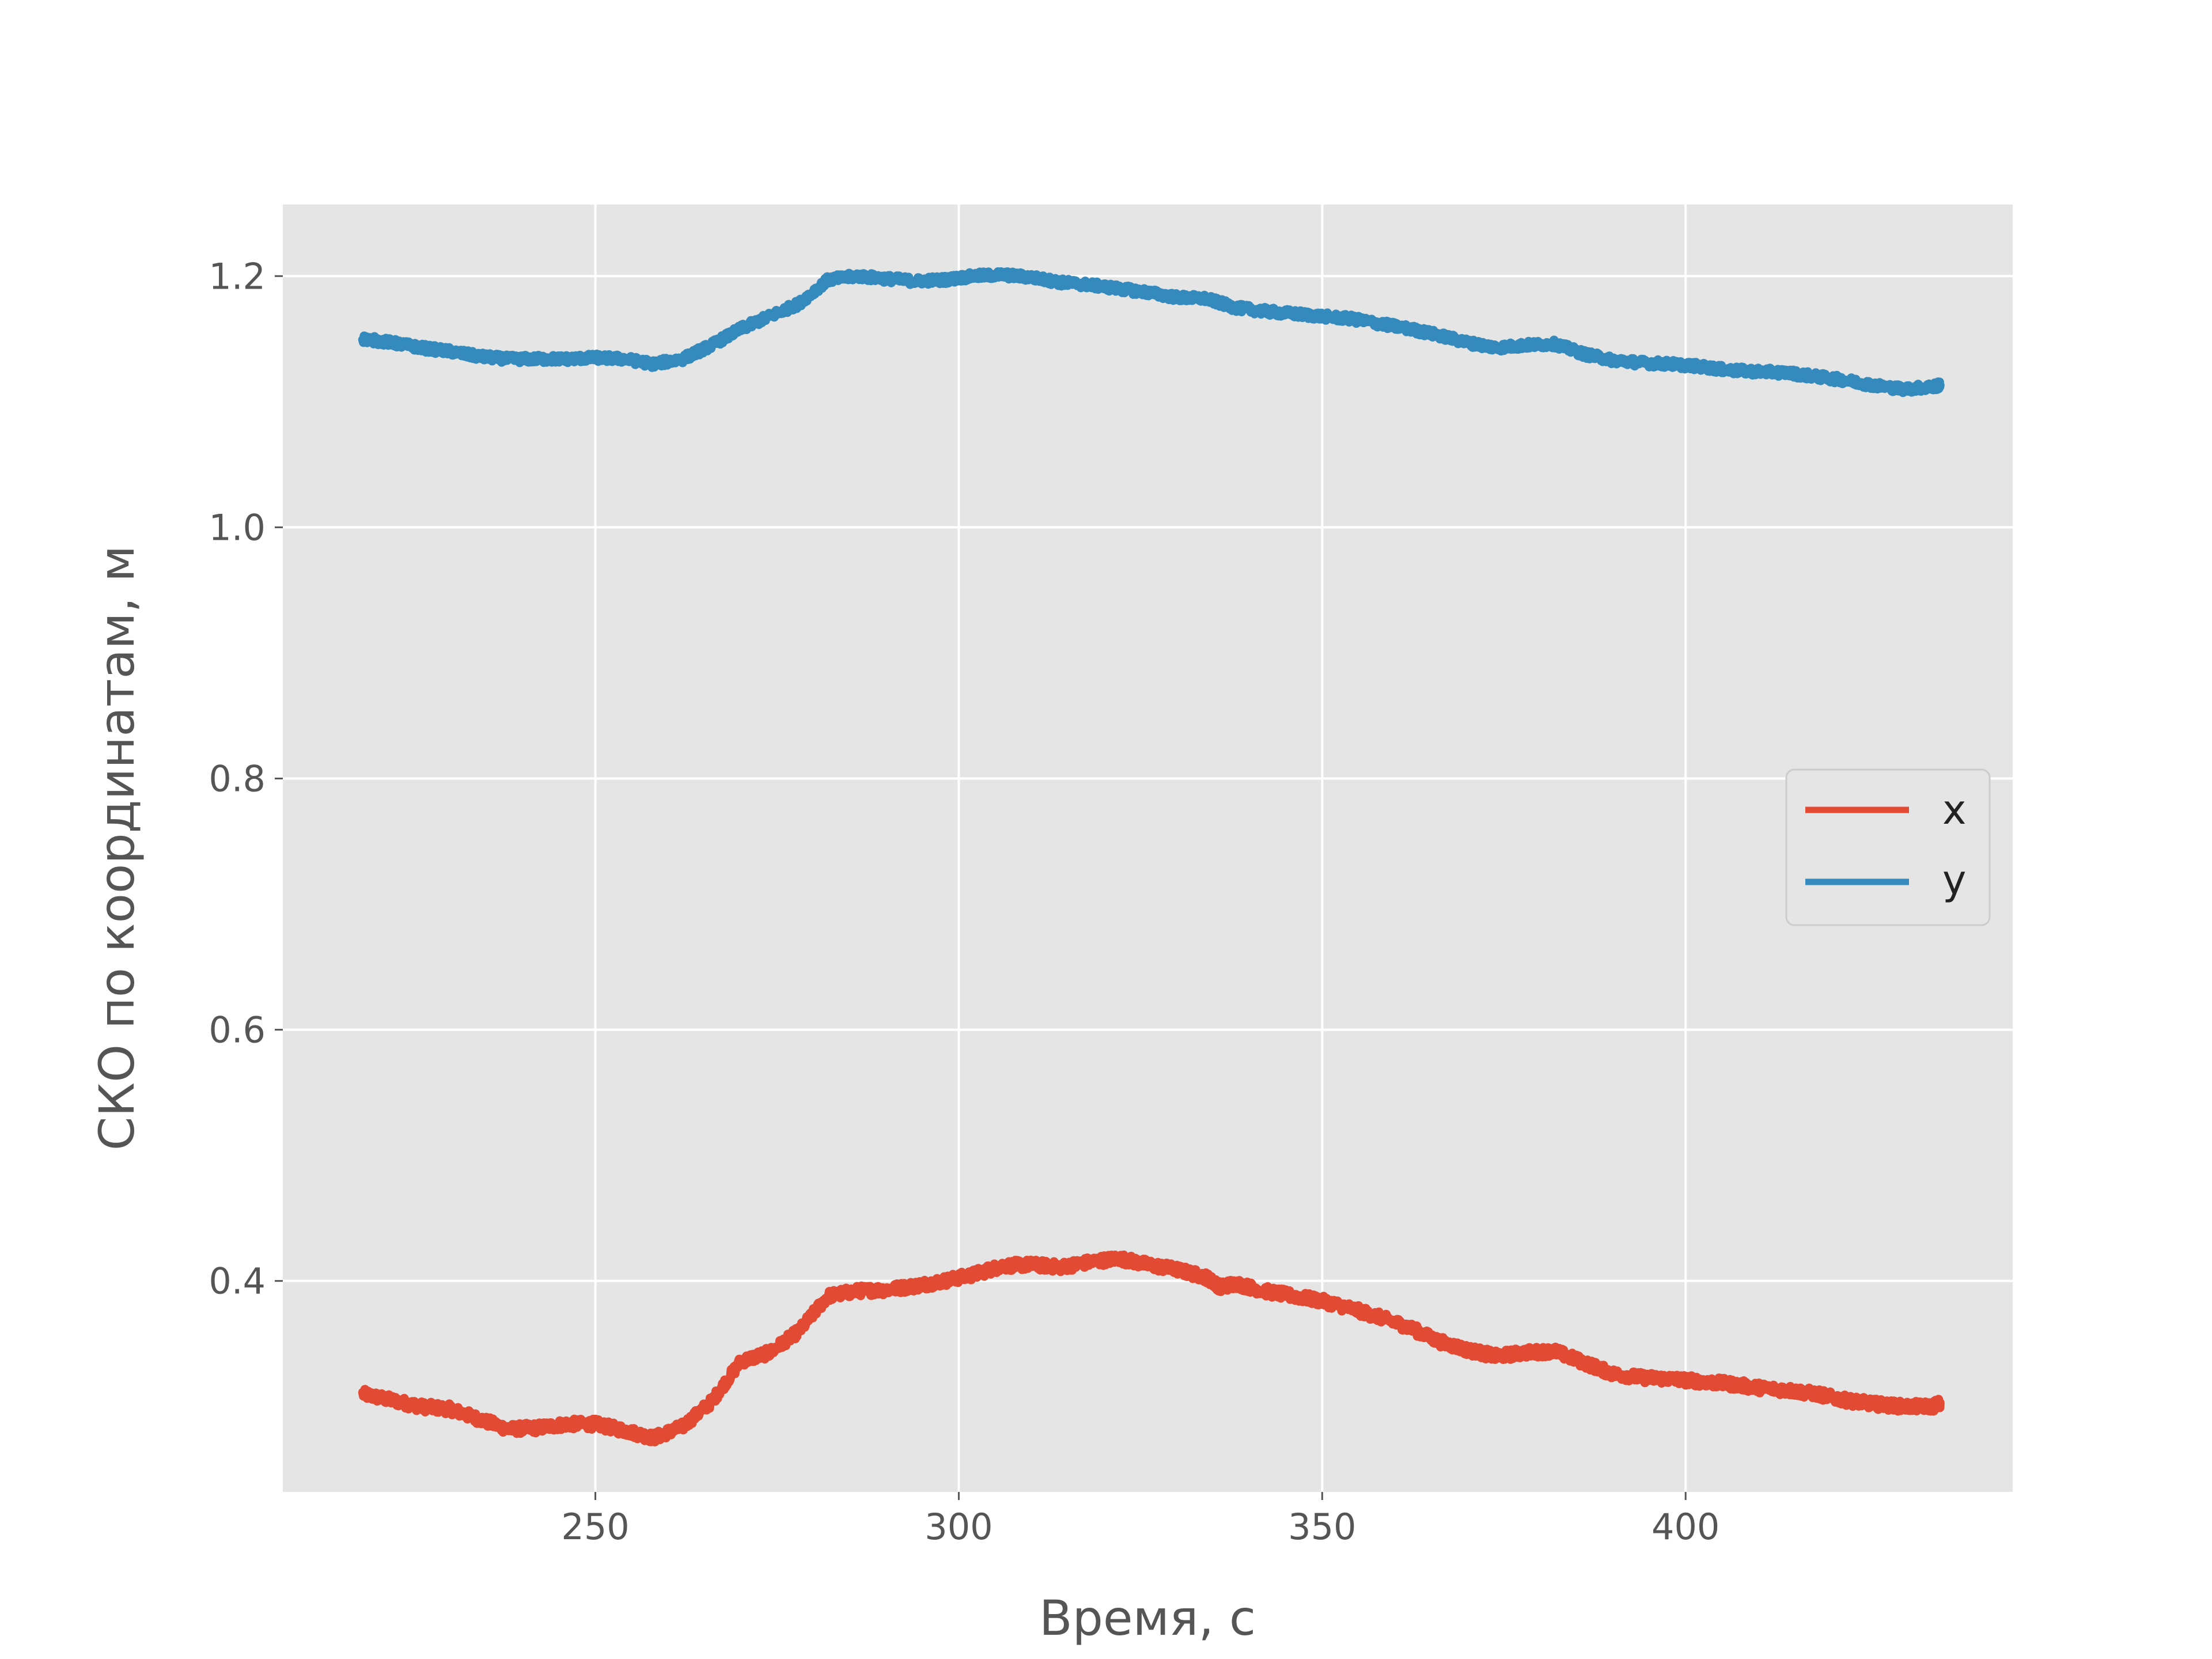 The height and width of the screenshot is (1659, 2212). Describe the element at coordinates (117, 848) in the screenshot. I see `y-axis-label: СКО по координатам, м` at that location.